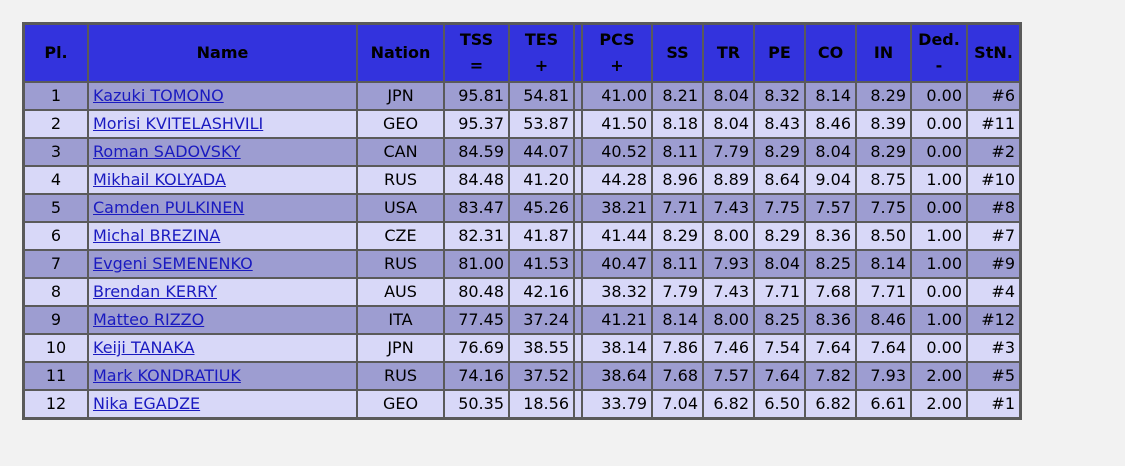 This screenshot has height=466, width=1125. I want to click on cell-place: 5, so click(56, 208).